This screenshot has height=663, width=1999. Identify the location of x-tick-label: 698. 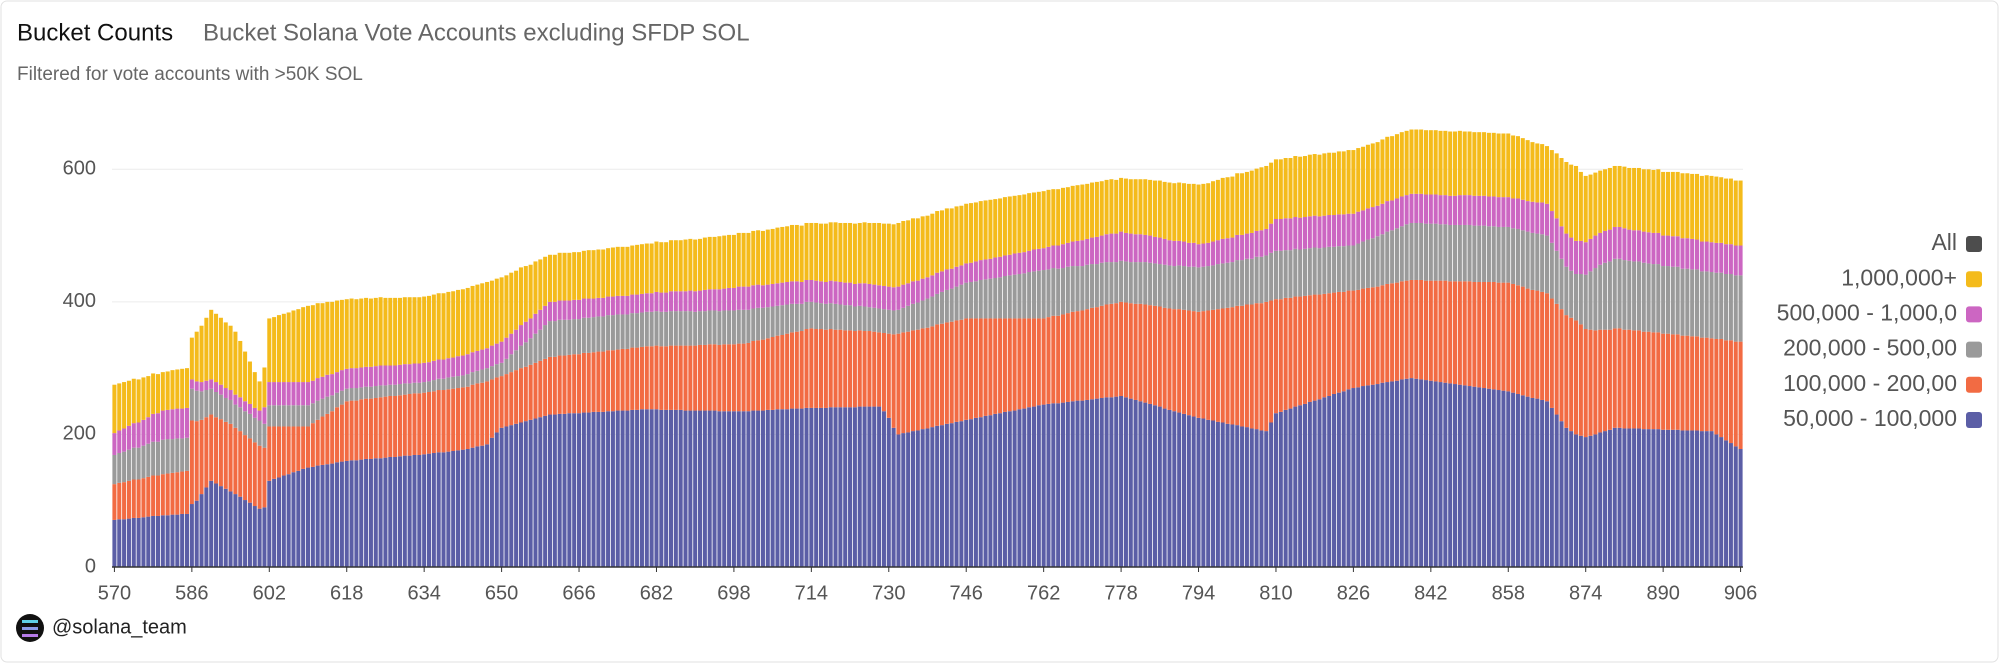
(733, 593).